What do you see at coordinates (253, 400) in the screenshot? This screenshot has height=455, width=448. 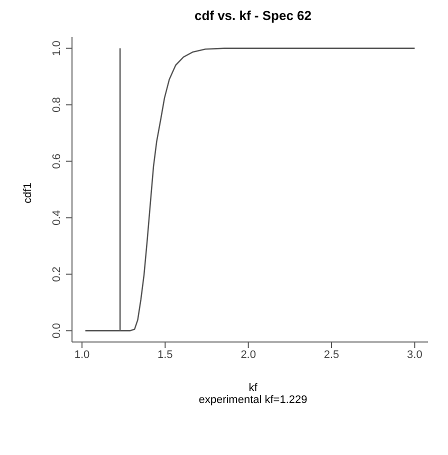 I see `text: experimental kf=1.229` at bounding box center [253, 400].